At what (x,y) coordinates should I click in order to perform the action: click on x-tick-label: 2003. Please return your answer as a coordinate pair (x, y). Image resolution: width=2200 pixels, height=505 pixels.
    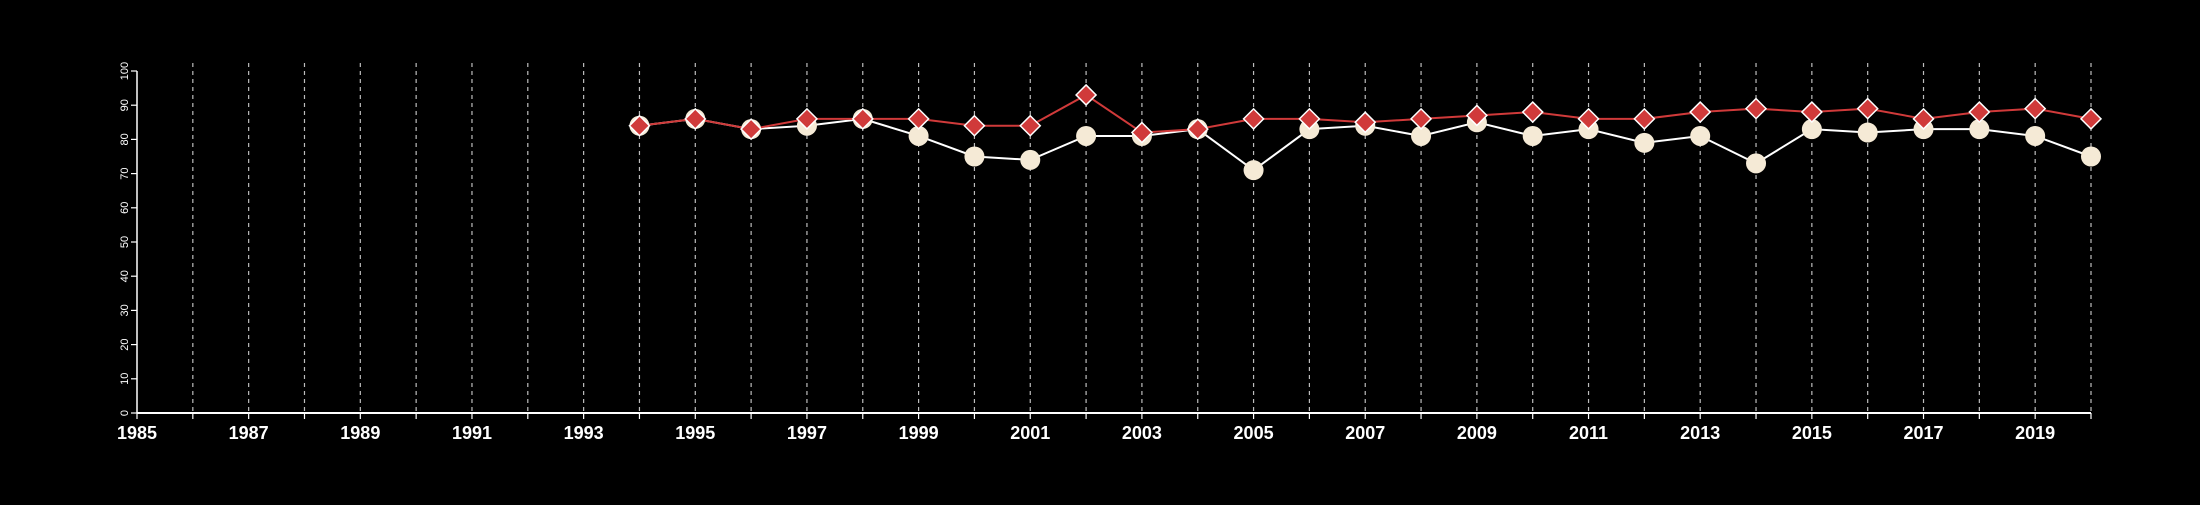
    Looking at the image, I should click on (1142, 433).